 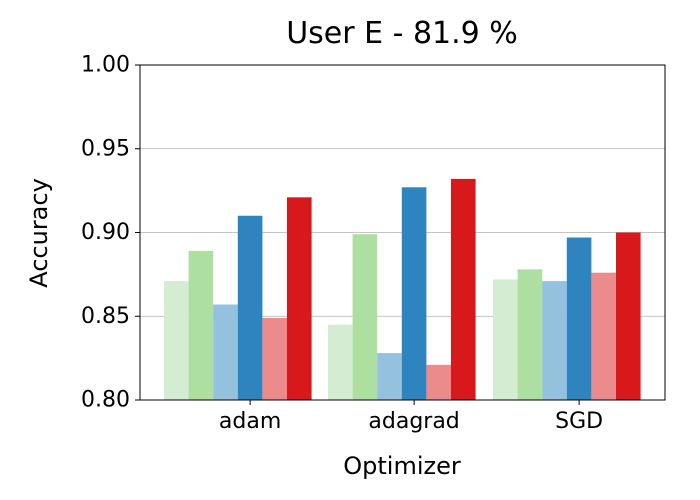 I want to click on chart-title: User E - 81.9 %, so click(x=402, y=33).